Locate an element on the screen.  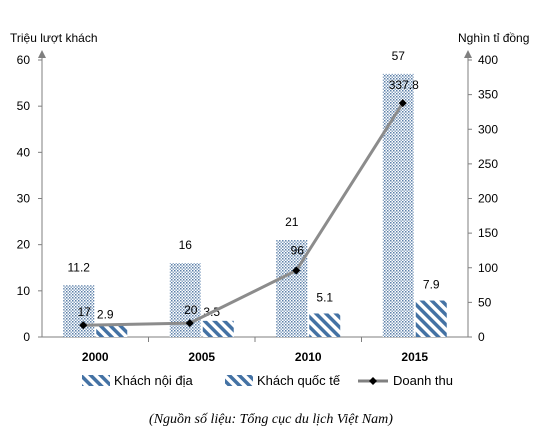
data-label-doanh-thu: 337.8 is located at coordinates (404, 85).